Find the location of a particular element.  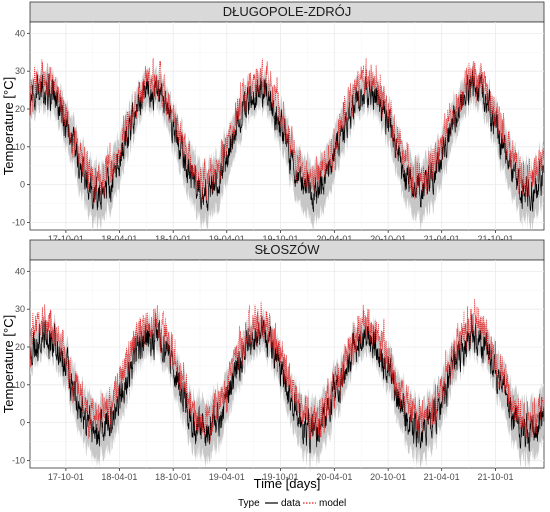

legend-label-model: model is located at coordinates (332, 503).